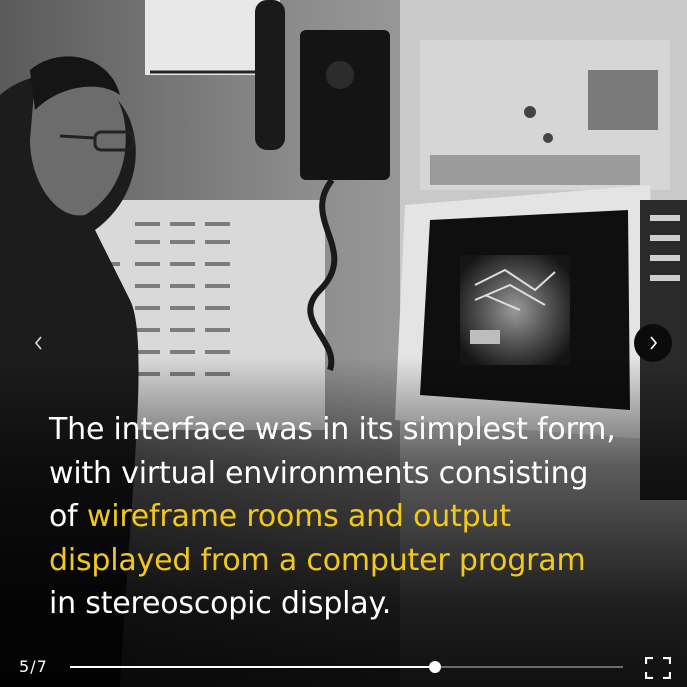 This screenshot has width=687, height=687. Describe the element at coordinates (298, 516) in the screenshot. I see `caption-highlight: wireframe rooms and output` at that location.